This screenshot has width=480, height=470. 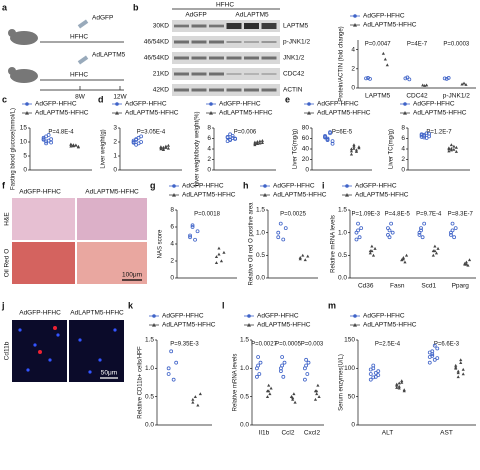 What do you see at coordinates (24, 76) in the screenshot?
I see `mouse` at bounding box center [24, 76].